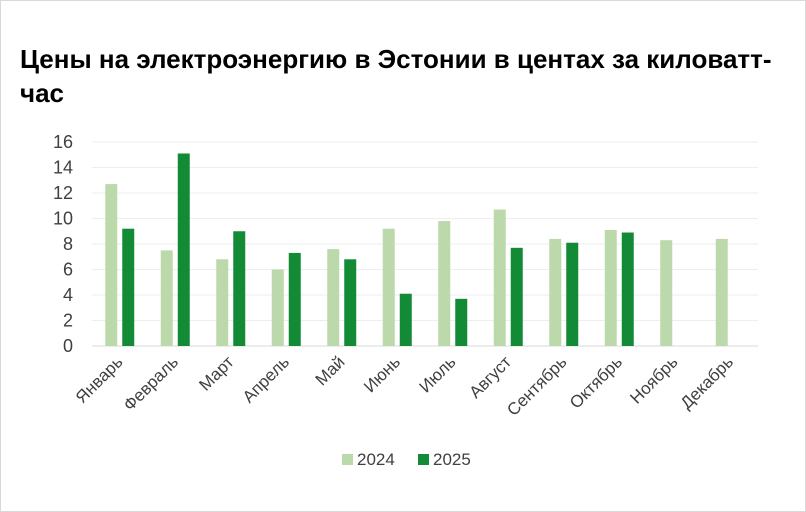 The image size is (806, 512). What do you see at coordinates (68, 321) in the screenshot?
I see `y-tick-label: 2` at bounding box center [68, 321].